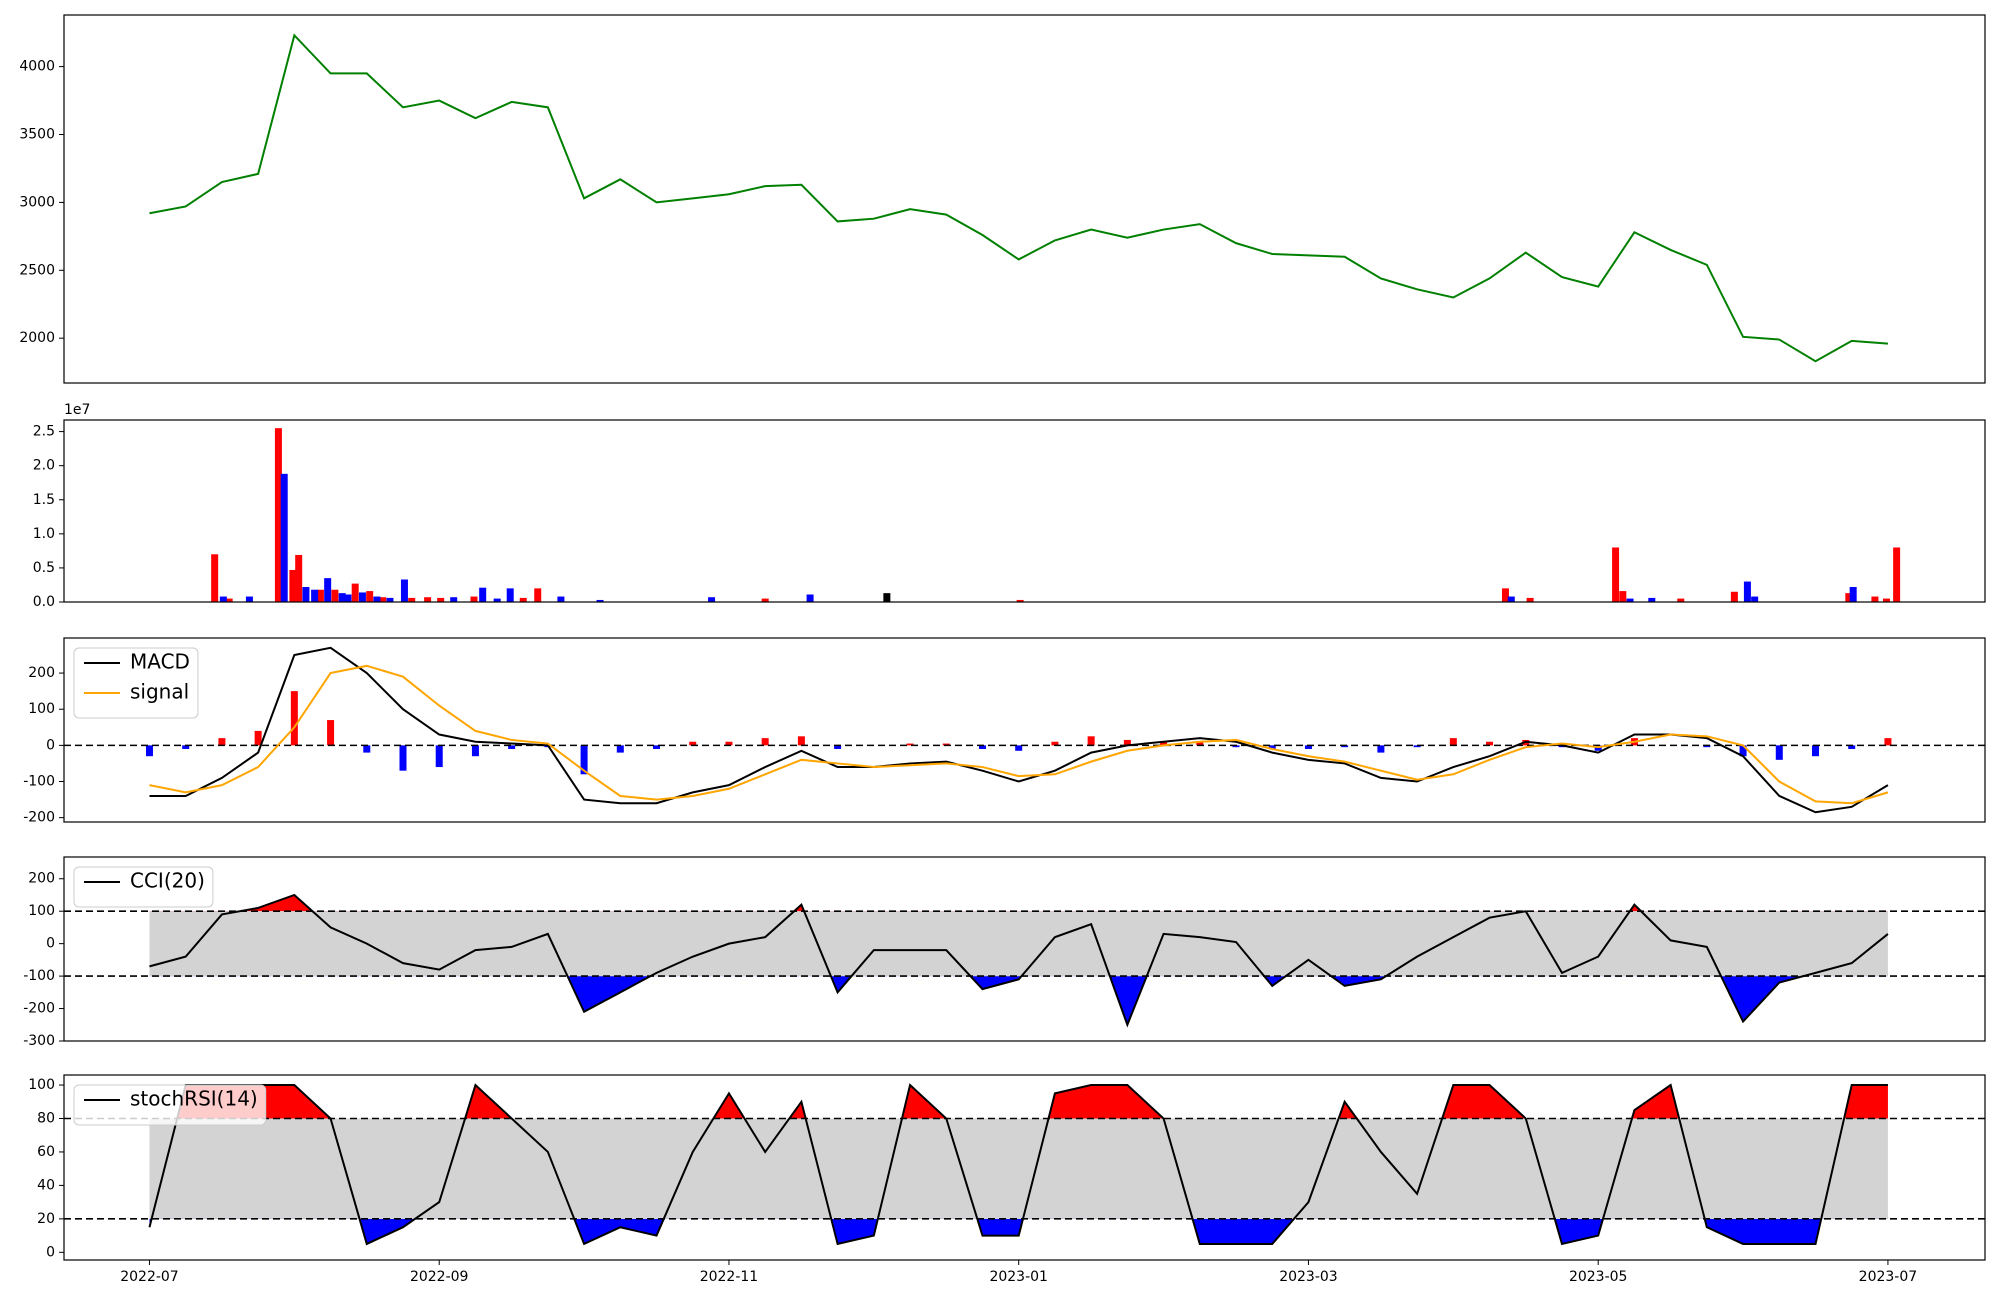 Image resolution: width=2000 pixels, height=1300 pixels. Describe the element at coordinates (46, 1118) in the screenshot. I see `y-tick-label: 80` at that location.